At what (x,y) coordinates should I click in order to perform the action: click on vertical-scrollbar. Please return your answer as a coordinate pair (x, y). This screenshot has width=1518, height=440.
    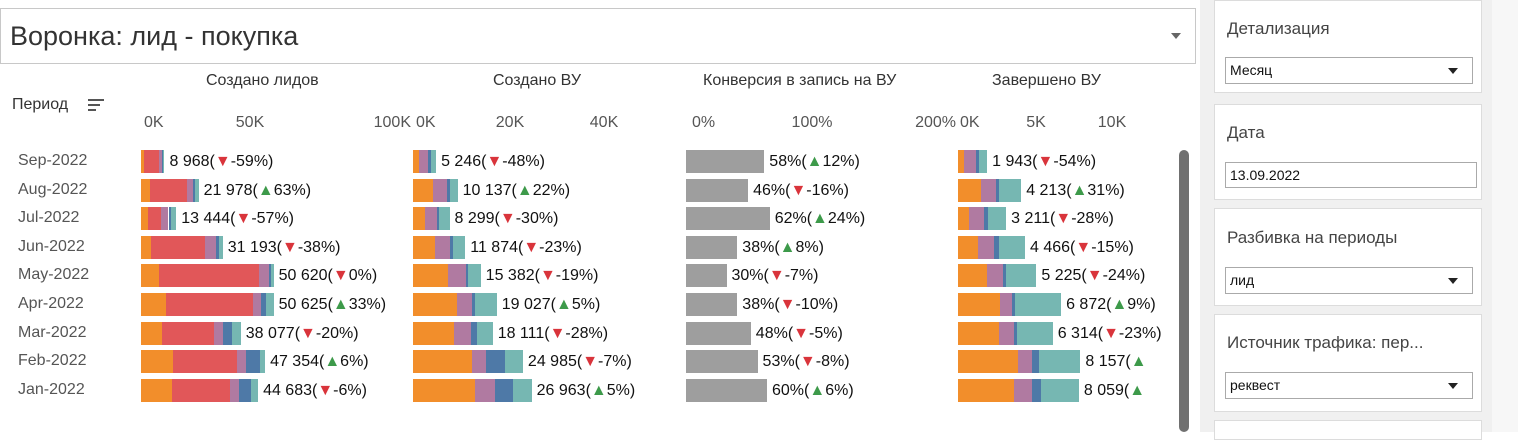
    Looking at the image, I should click on (1184, 291).